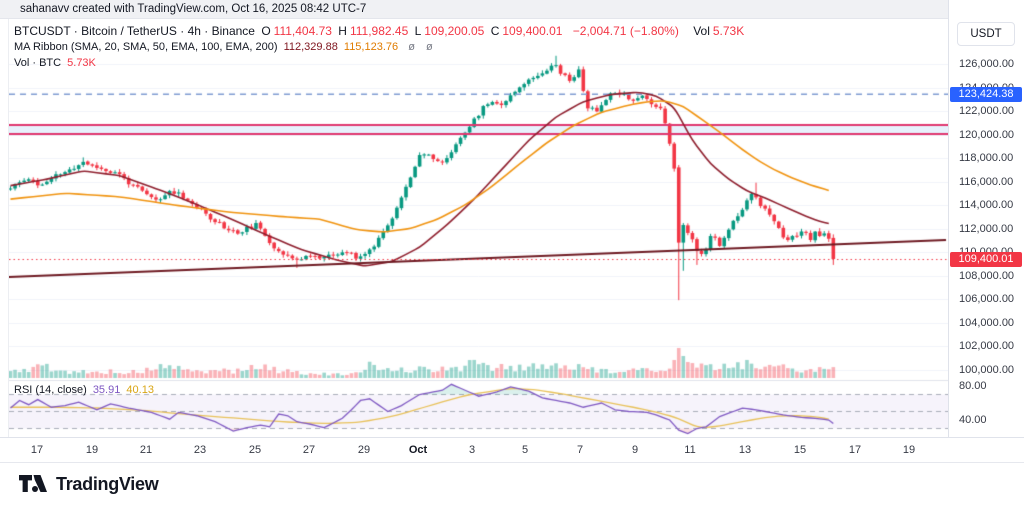 This screenshot has height=507, width=1024. I want to click on time-axis-label: 5, so click(525, 450).